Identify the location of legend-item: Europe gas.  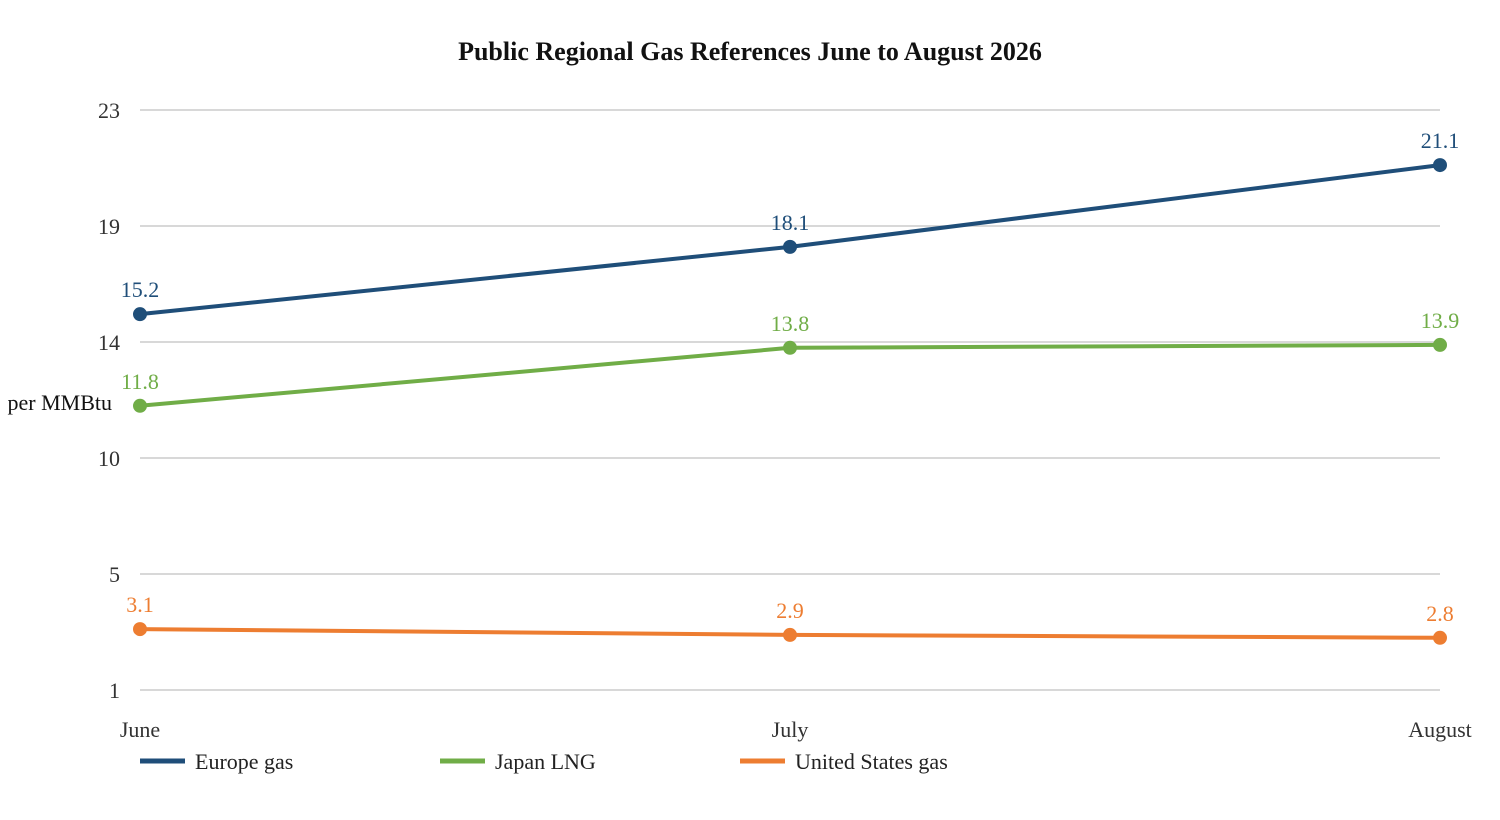
(216, 761).